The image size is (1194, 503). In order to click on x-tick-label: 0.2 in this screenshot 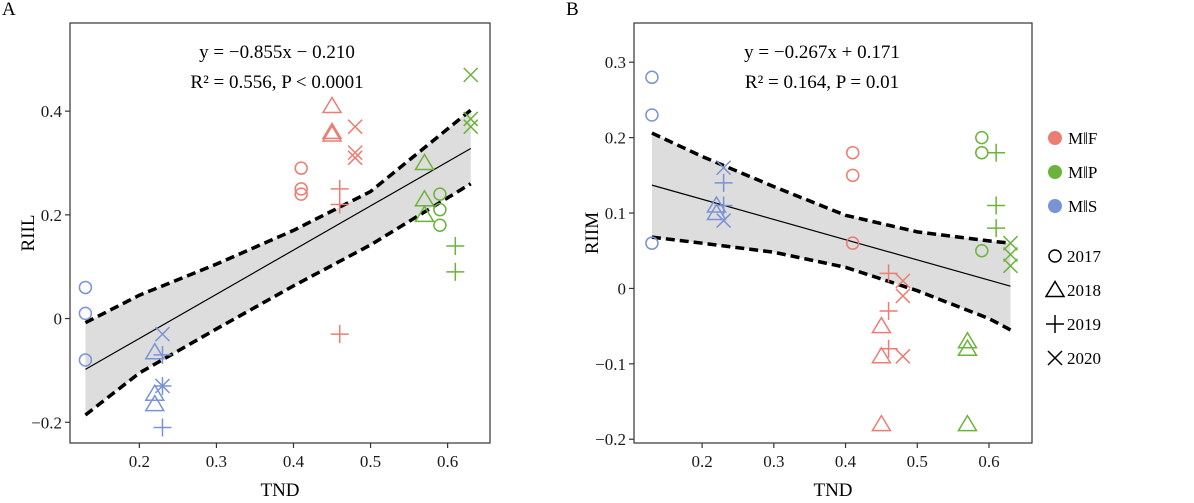, I will do `click(702, 461)`.